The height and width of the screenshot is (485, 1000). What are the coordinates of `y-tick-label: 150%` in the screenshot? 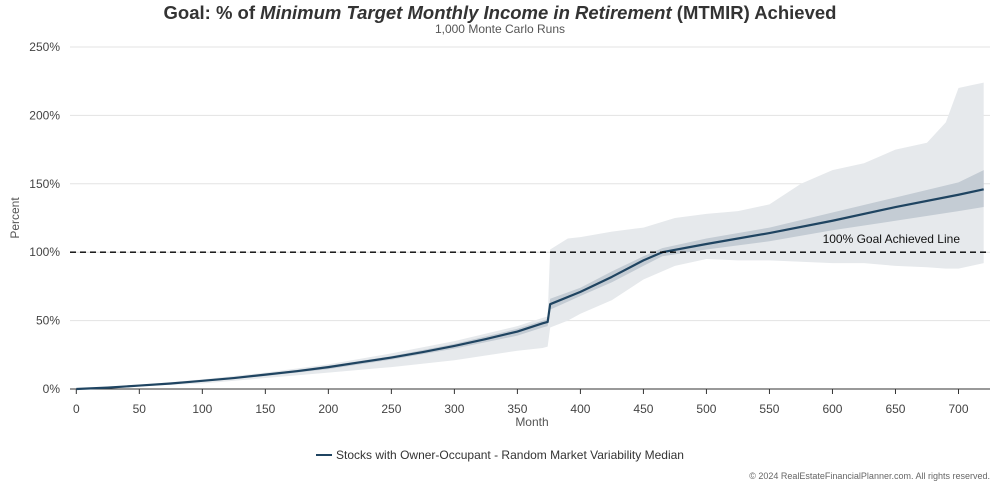 It's located at (44, 184).